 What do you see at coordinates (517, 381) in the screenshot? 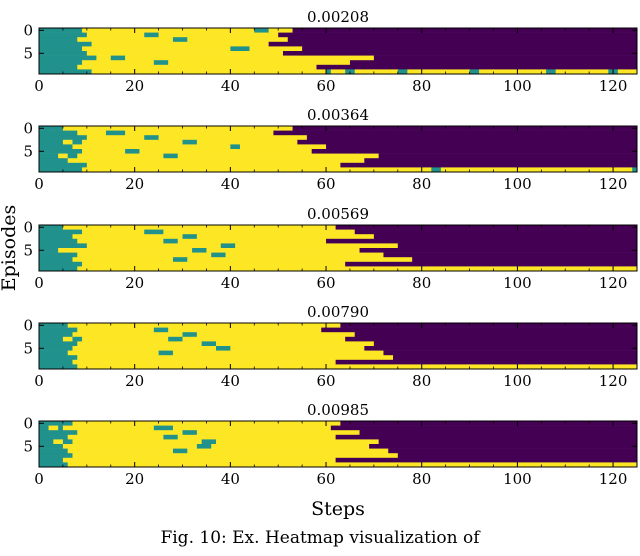
I see `x-tick-label: 100` at bounding box center [517, 381].